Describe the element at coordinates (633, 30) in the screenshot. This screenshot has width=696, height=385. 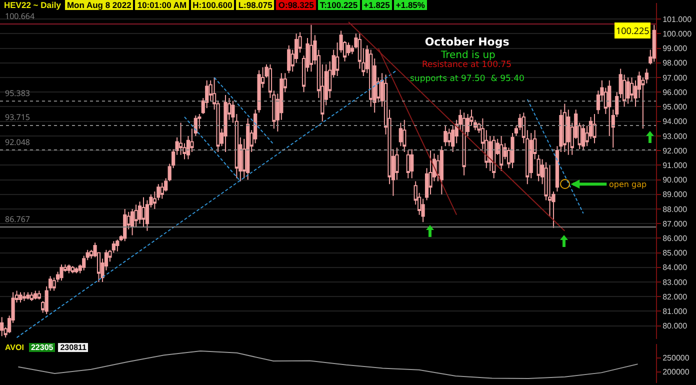
I see `annotation: 100.225` at that location.